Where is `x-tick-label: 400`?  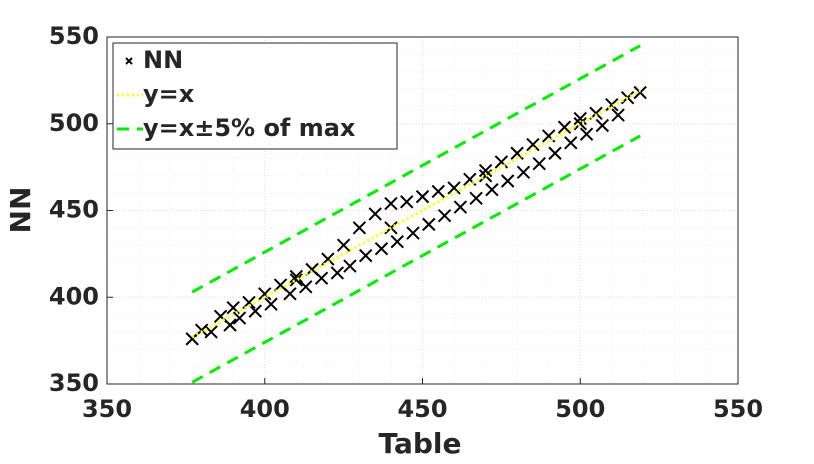 x-tick-label: 400 is located at coordinates (265, 409).